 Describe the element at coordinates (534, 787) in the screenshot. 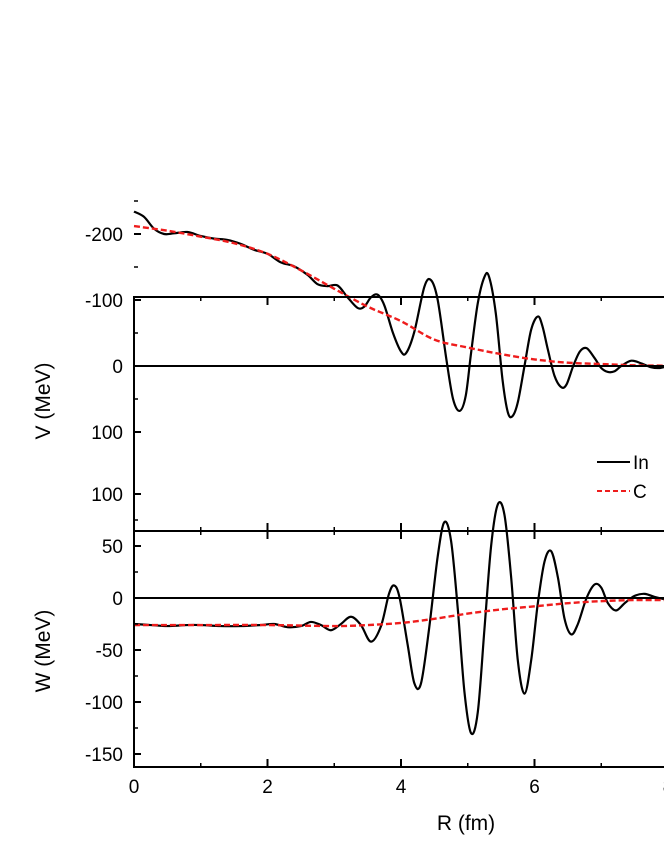

I see `x-tick-label: 6` at that location.